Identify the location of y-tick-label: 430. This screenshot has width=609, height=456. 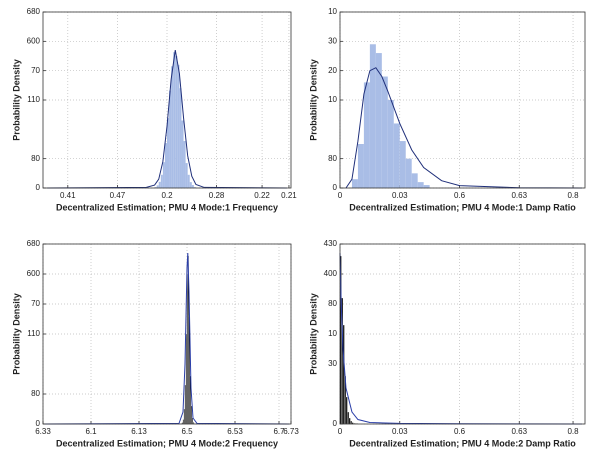
(331, 243).